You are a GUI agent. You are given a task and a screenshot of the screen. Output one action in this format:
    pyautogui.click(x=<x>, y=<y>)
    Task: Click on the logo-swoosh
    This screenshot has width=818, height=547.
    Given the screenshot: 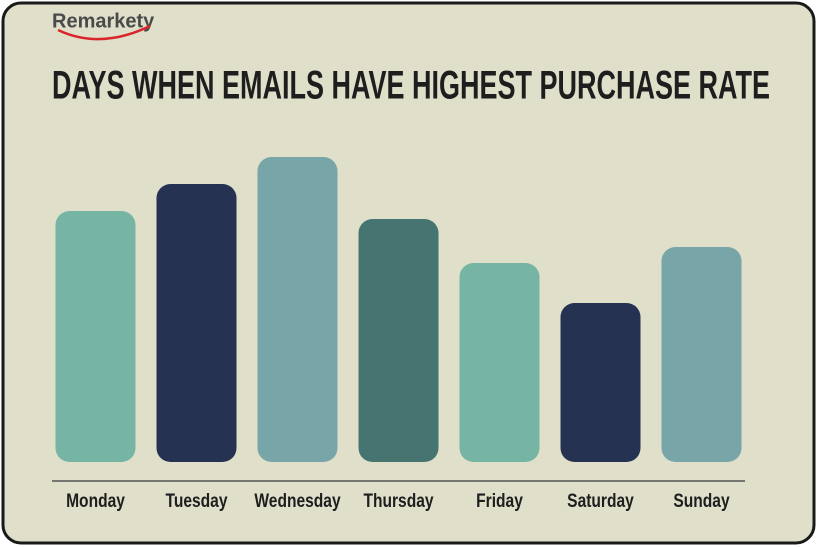 What is the action you would take?
    pyautogui.click(x=104, y=32)
    